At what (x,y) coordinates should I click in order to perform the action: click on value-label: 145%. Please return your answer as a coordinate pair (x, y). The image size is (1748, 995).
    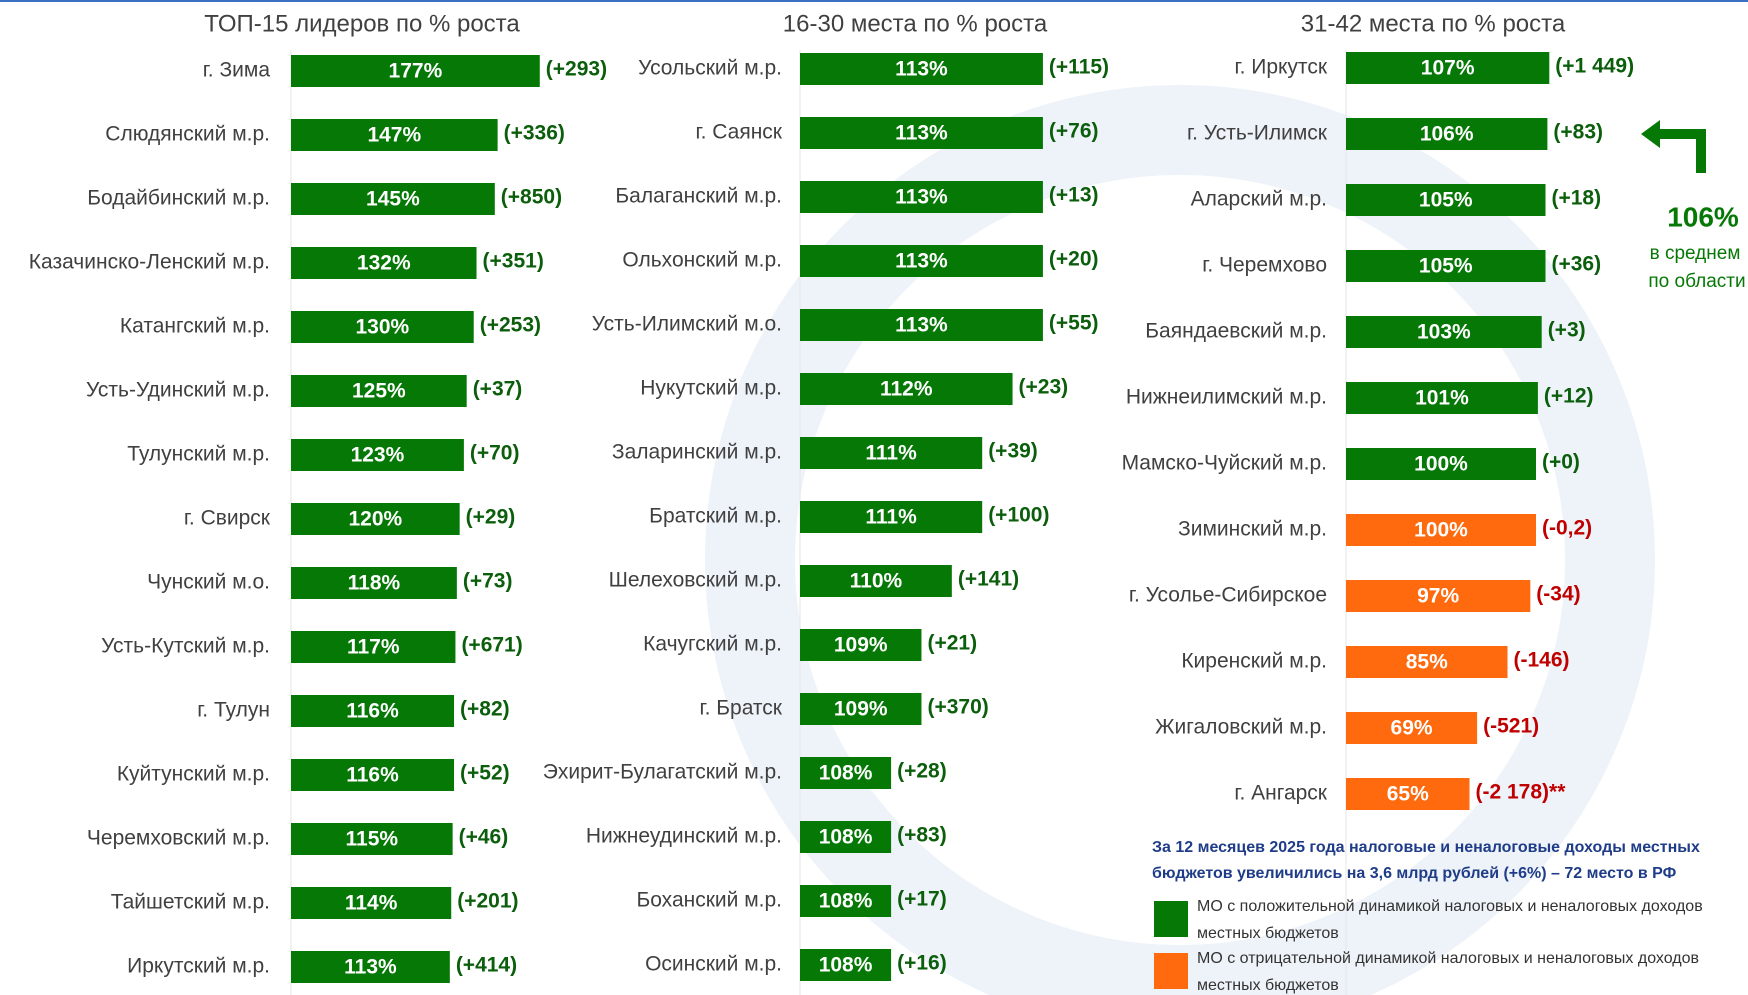
    Looking at the image, I should click on (393, 199).